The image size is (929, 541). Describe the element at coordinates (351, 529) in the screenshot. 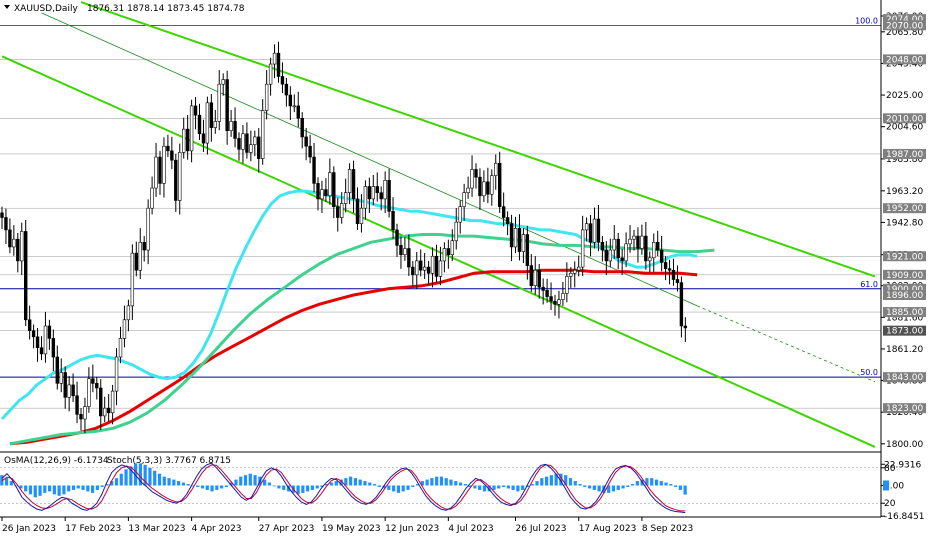

I see `time-tick-label: 19 May 2023` at that location.